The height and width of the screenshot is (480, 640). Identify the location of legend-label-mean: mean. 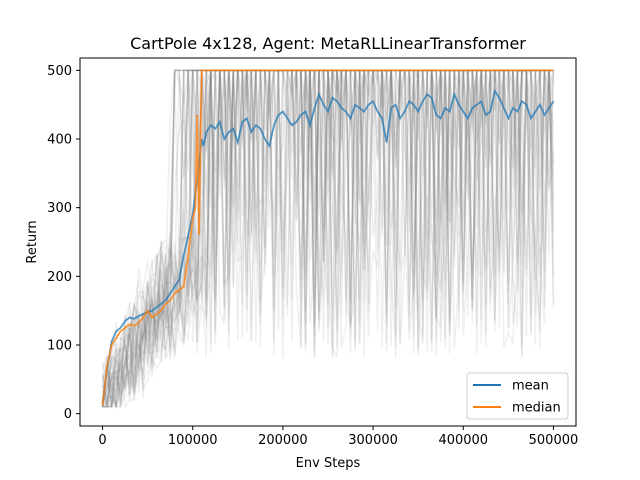
(530, 386).